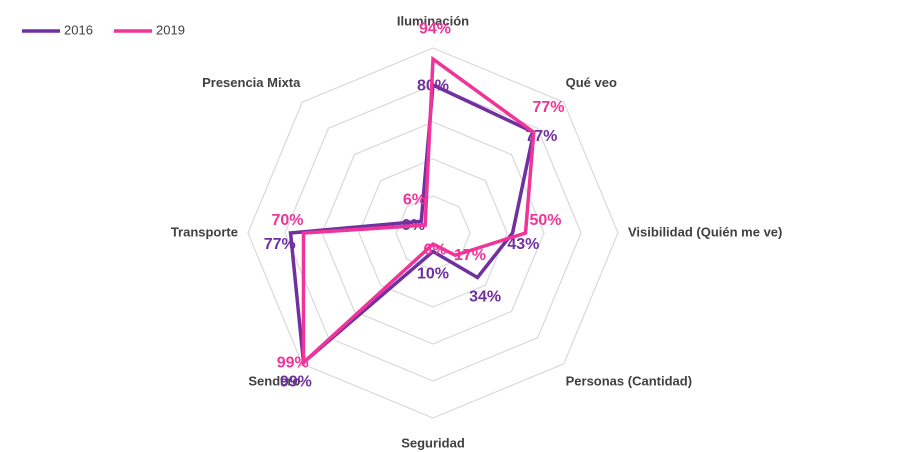  What do you see at coordinates (78, 29) in the screenshot?
I see `legend-label: 2016` at bounding box center [78, 29].